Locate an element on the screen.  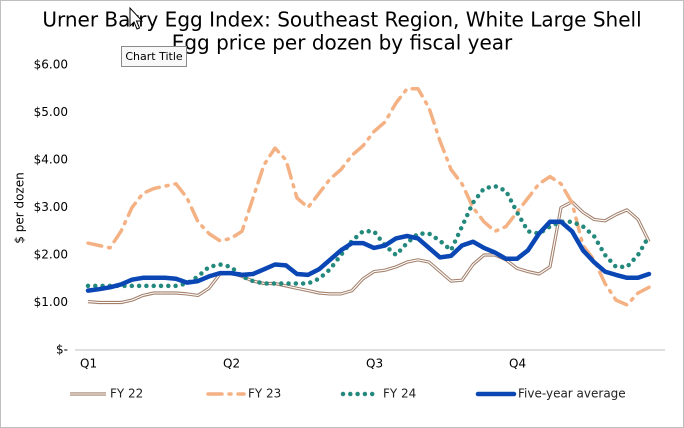
legend-label: FY 22 is located at coordinates (126, 394).